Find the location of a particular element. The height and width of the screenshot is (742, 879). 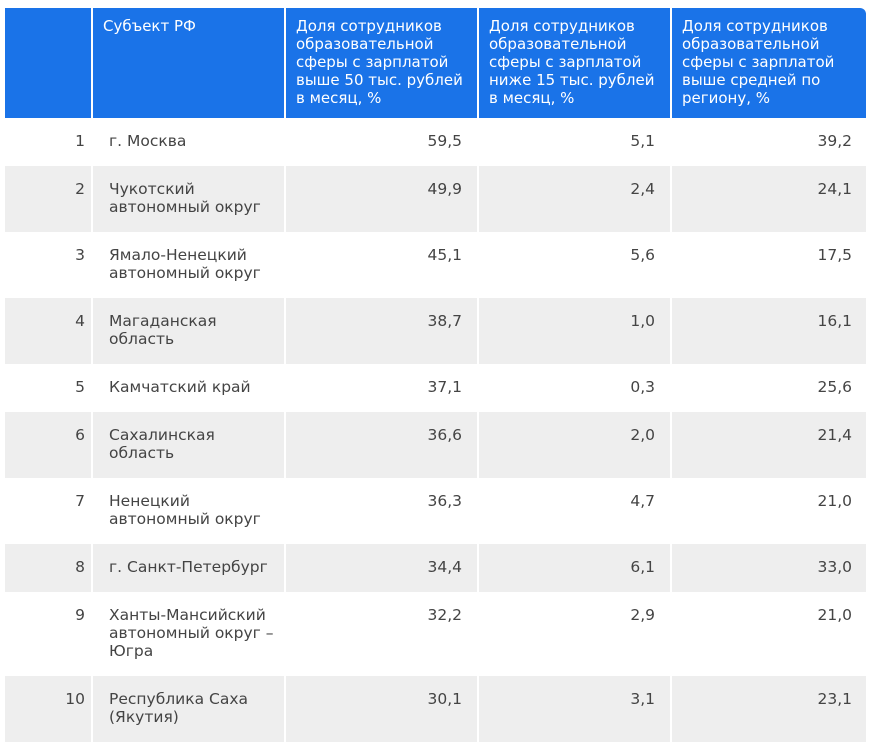

cell-rank: 8 is located at coordinates (49, 568).